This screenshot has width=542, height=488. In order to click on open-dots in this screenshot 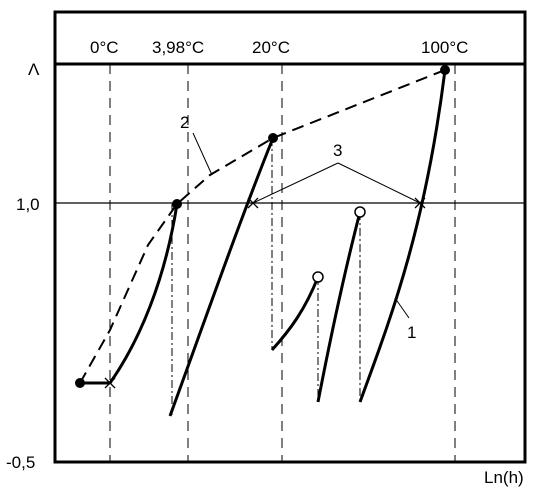, I will do `click(339, 244)`.